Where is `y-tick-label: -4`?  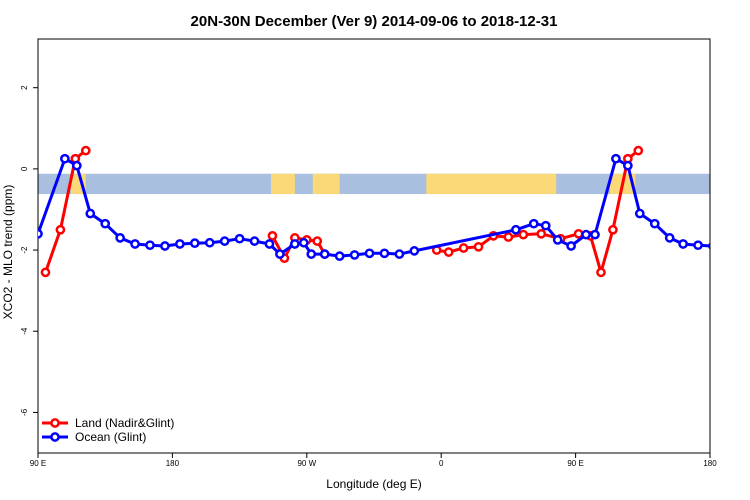
y-tick-label: -4 is located at coordinates (24, 331).